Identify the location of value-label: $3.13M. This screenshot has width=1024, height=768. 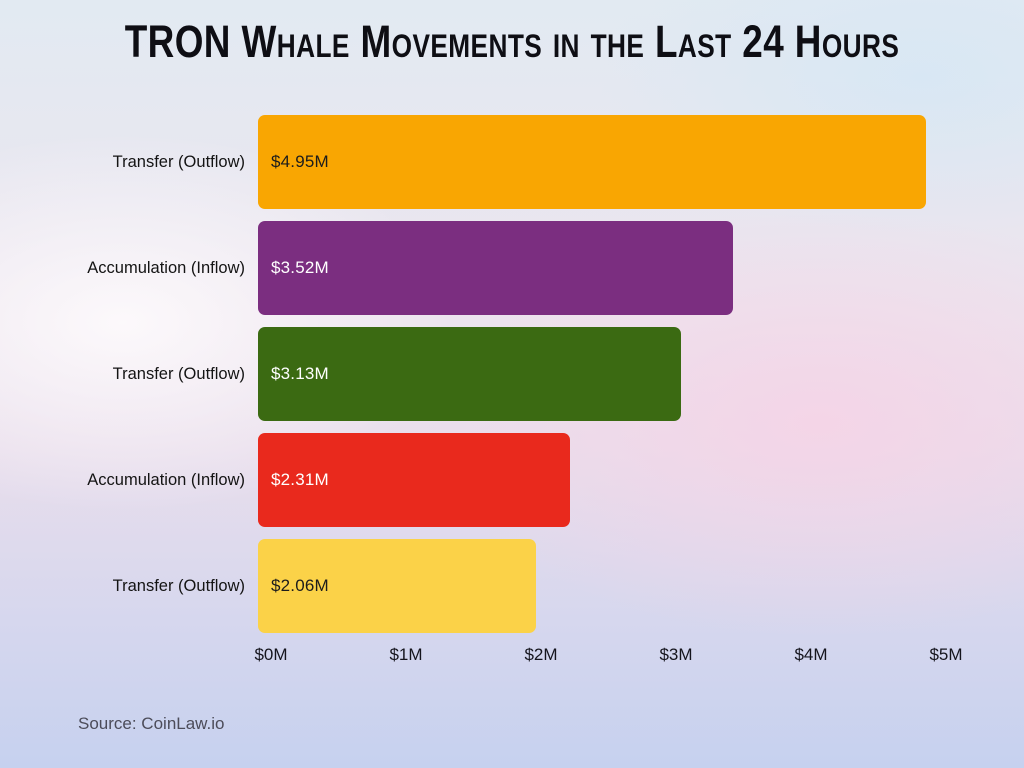
(300, 373).